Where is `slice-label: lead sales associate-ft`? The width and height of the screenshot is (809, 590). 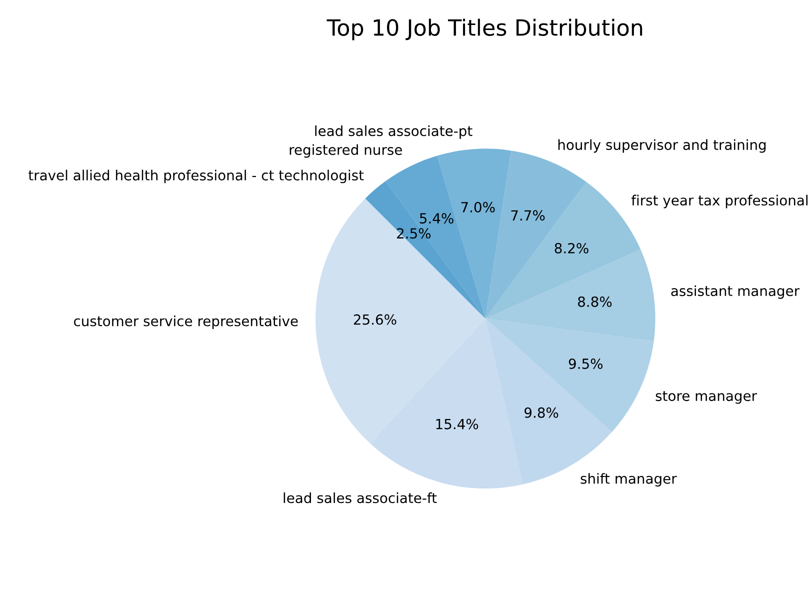
slice-label: lead sales associate-ft is located at coordinates (360, 498).